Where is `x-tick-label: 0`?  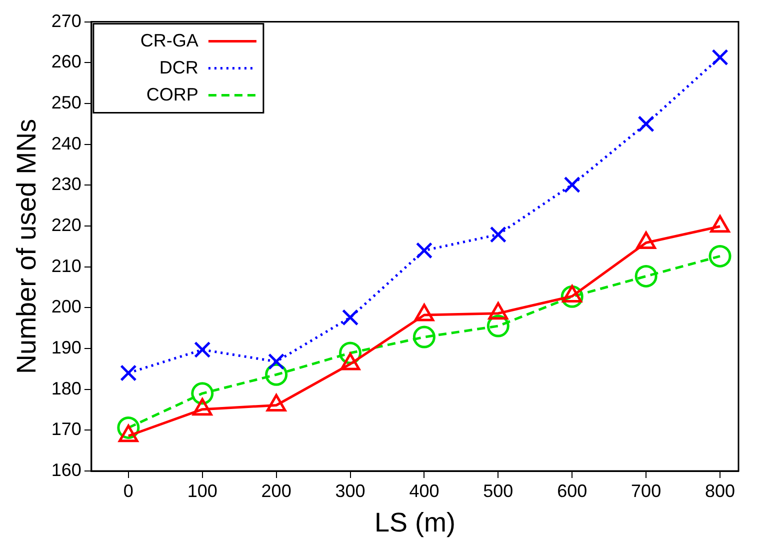 x-tick-label: 0 is located at coordinates (128, 490).